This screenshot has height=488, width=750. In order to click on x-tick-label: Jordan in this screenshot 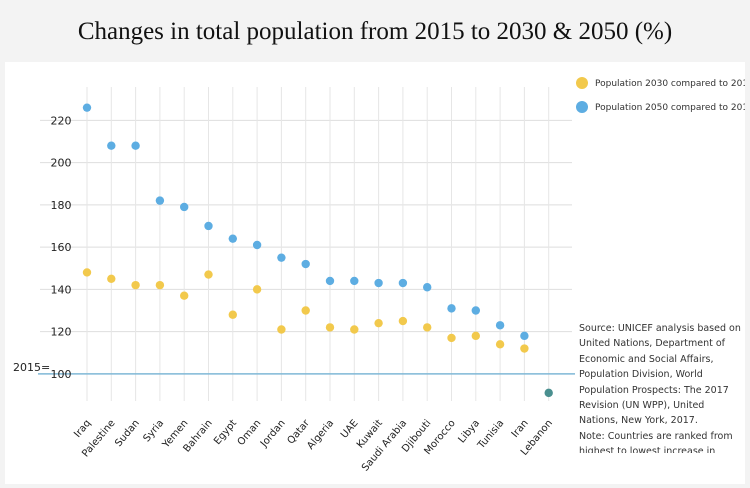, I will do `click(273, 434)`.